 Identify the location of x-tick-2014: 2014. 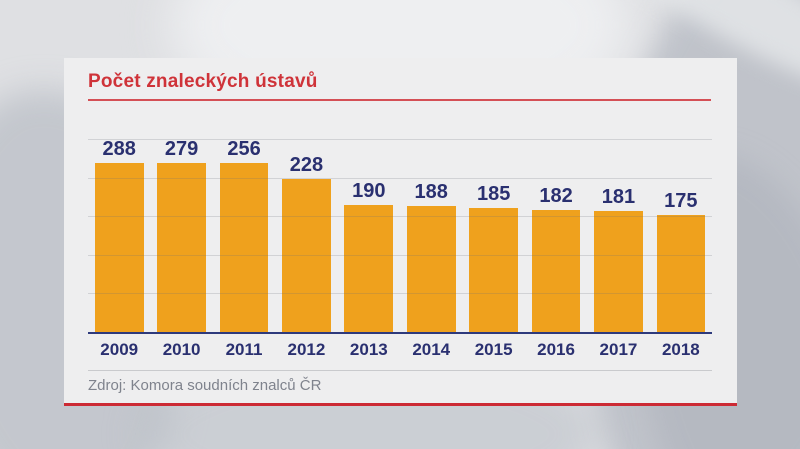
(431, 349).